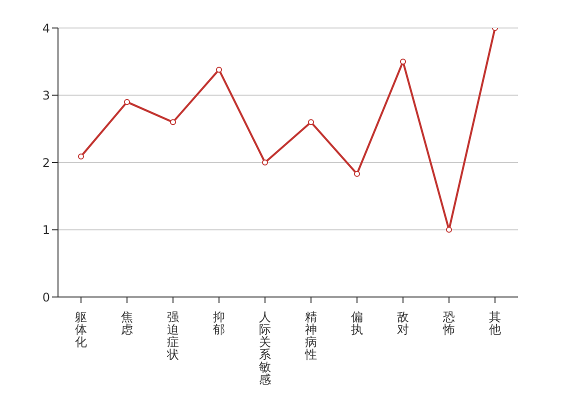 The image size is (567, 400). What do you see at coordinates (127, 323) in the screenshot?
I see `x-tick-label: 焦虑` at bounding box center [127, 323].